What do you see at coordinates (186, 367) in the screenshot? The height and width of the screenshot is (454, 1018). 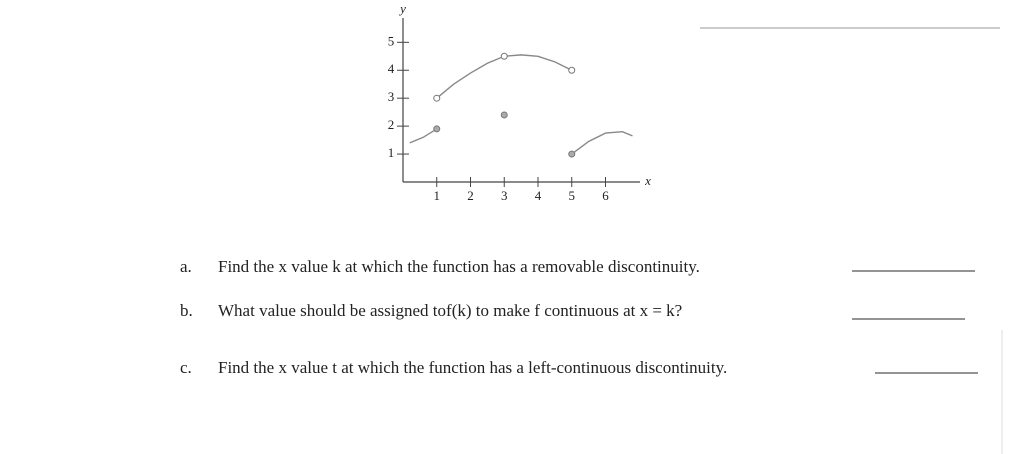 I see `question-letter: c.` at bounding box center [186, 367].